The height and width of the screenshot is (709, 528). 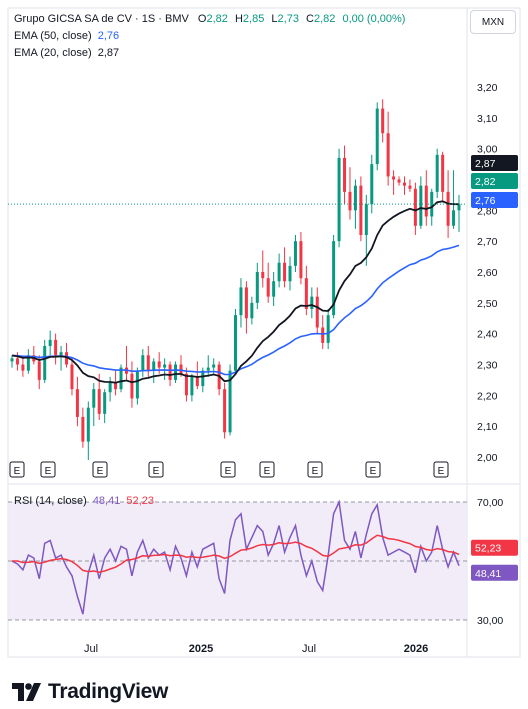 I want to click on ohlc-open-value: 2,82, so click(x=217, y=19).